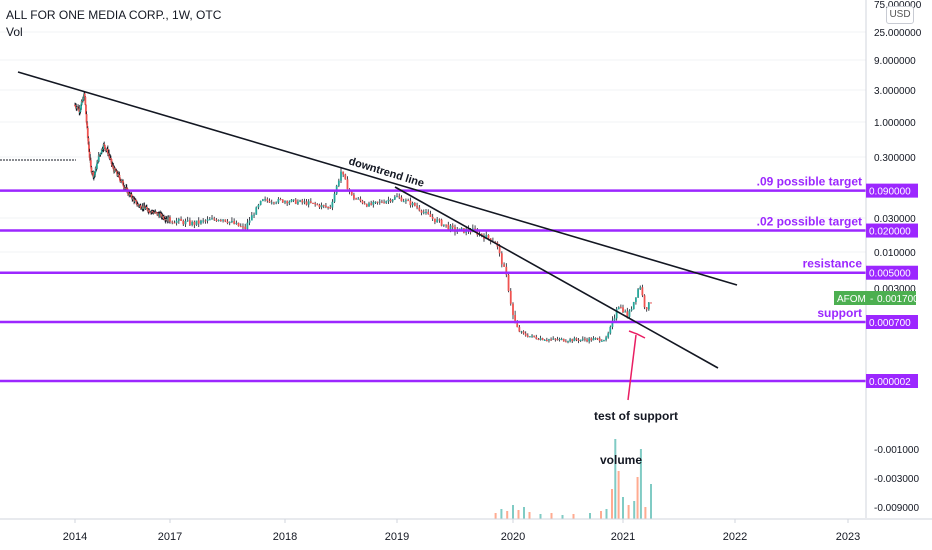 The width and height of the screenshot is (932, 550). I want to click on test-of-support-label: test of support, so click(636, 416).